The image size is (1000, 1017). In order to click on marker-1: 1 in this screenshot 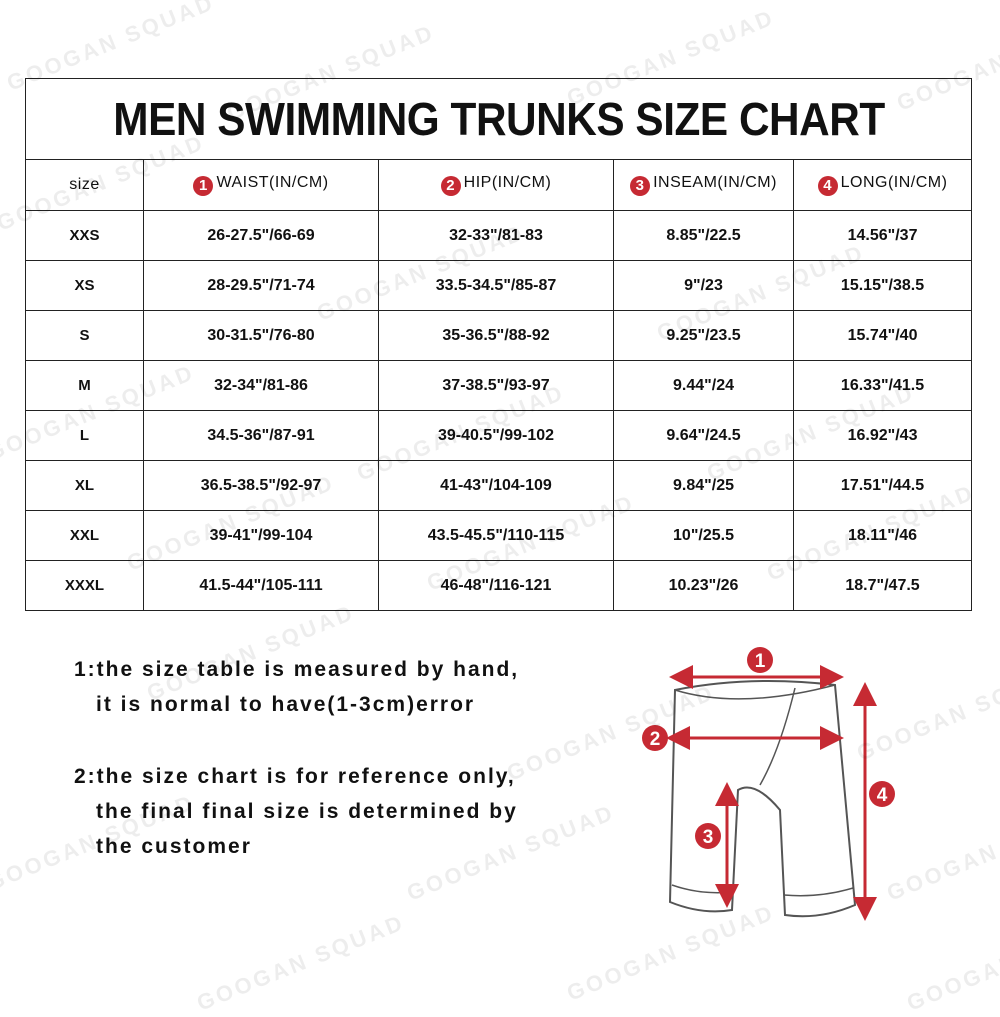, I will do `click(760, 660)`.